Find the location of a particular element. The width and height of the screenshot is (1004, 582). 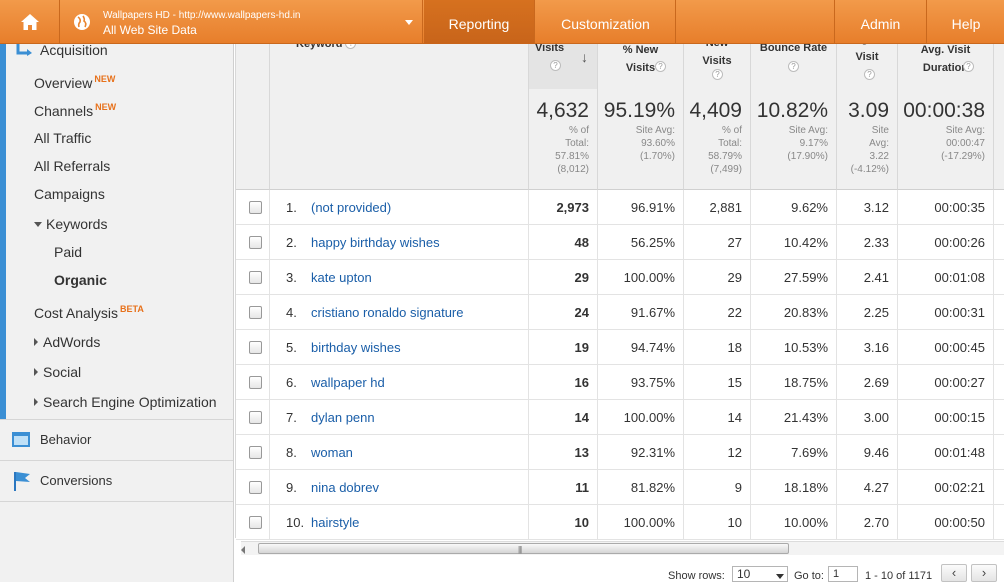

tab-help: Help is located at coordinates (966, 24).